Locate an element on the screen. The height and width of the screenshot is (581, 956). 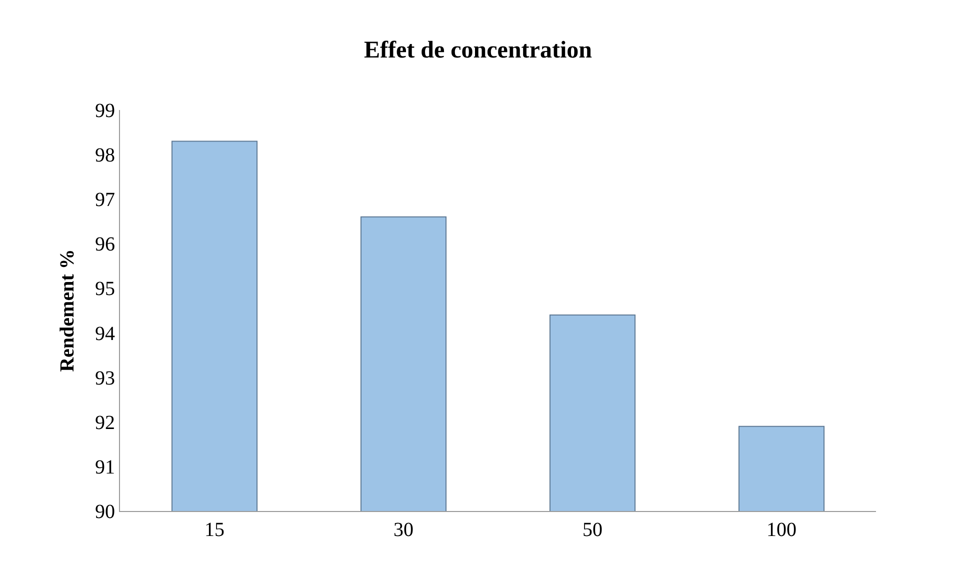
y-axis-title: Rendement % is located at coordinates (67, 310).